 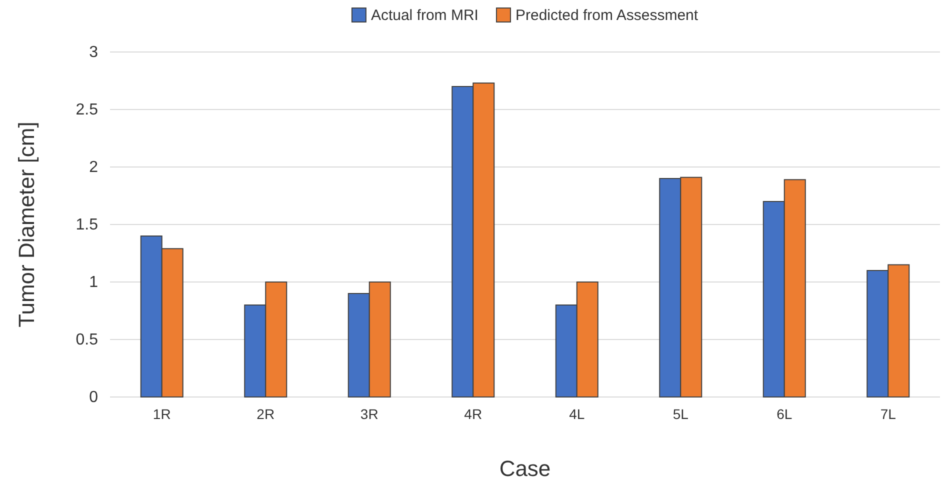 I want to click on y-tick-label: 0, so click(x=93, y=397).